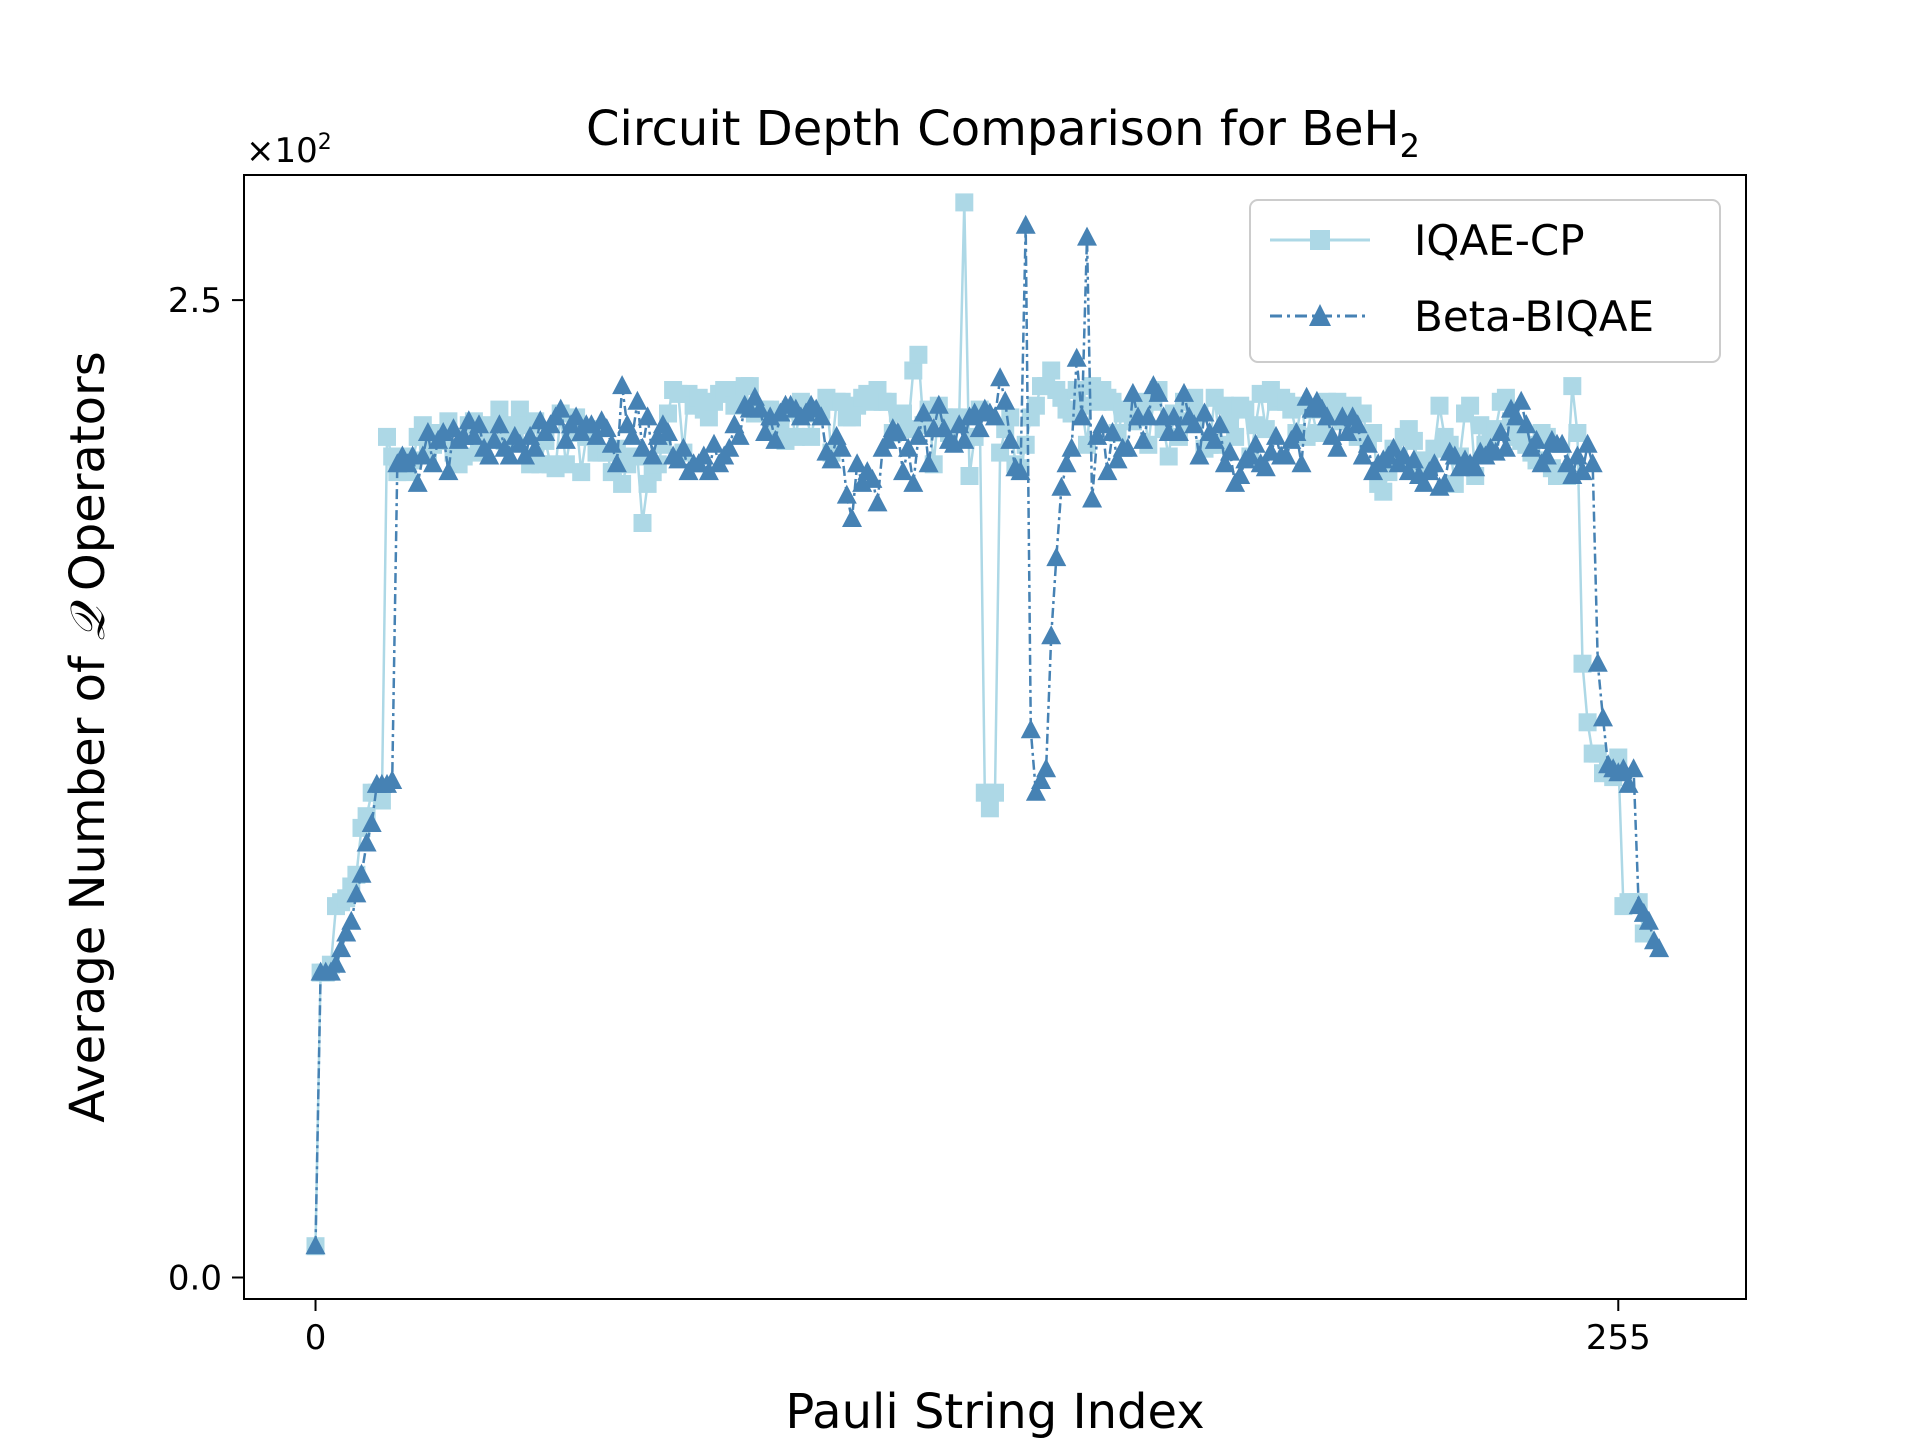 This screenshot has height=1440, width=1920. I want to click on legend-marker-beta-biqae, so click(1320, 315).